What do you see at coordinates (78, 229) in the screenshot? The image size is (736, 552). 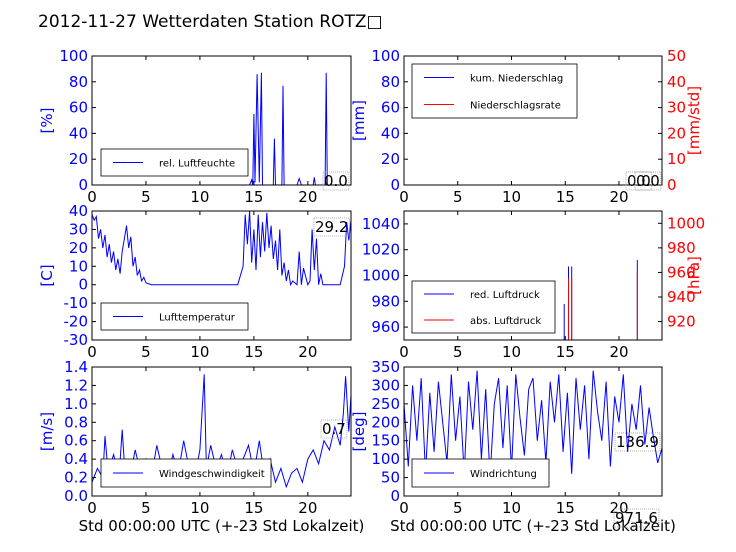 I see `y-tick-label: 30` at bounding box center [78, 229].